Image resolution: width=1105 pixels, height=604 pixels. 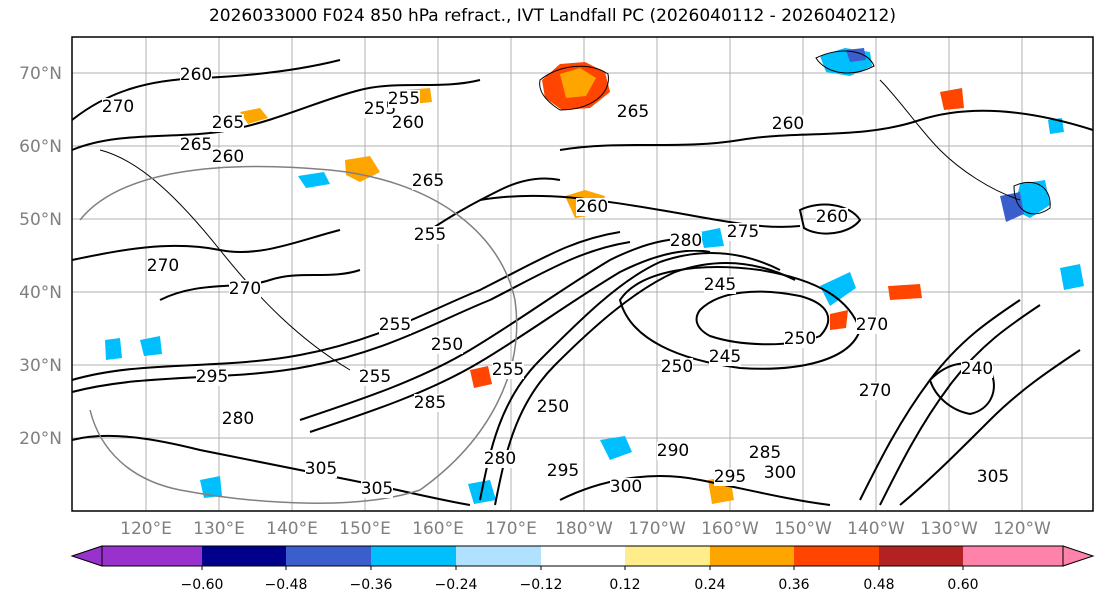 What do you see at coordinates (709, 585) in the screenshot?
I see `colorbar-tick-label: 0.24` at bounding box center [709, 585].